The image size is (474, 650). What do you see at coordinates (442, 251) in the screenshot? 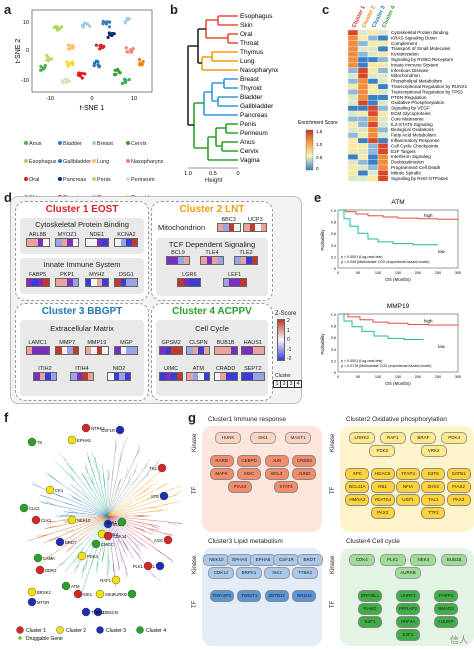
I see `km-low-label: low` at bounding box center [442, 251].